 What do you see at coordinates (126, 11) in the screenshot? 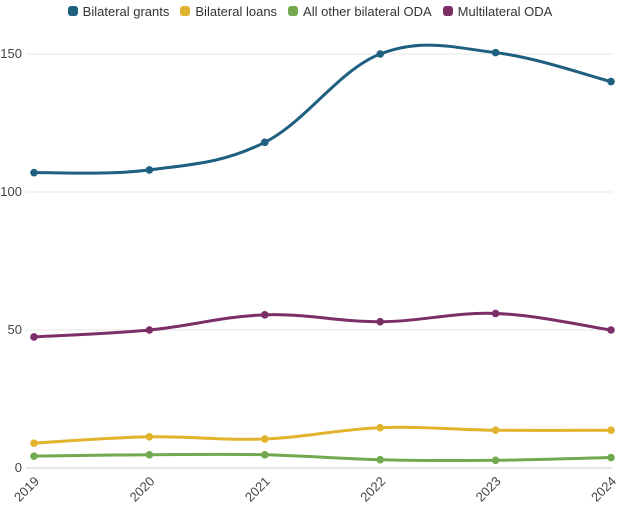
I see `legend-label-bilateral-grants: Bilateral grants` at bounding box center [126, 11].